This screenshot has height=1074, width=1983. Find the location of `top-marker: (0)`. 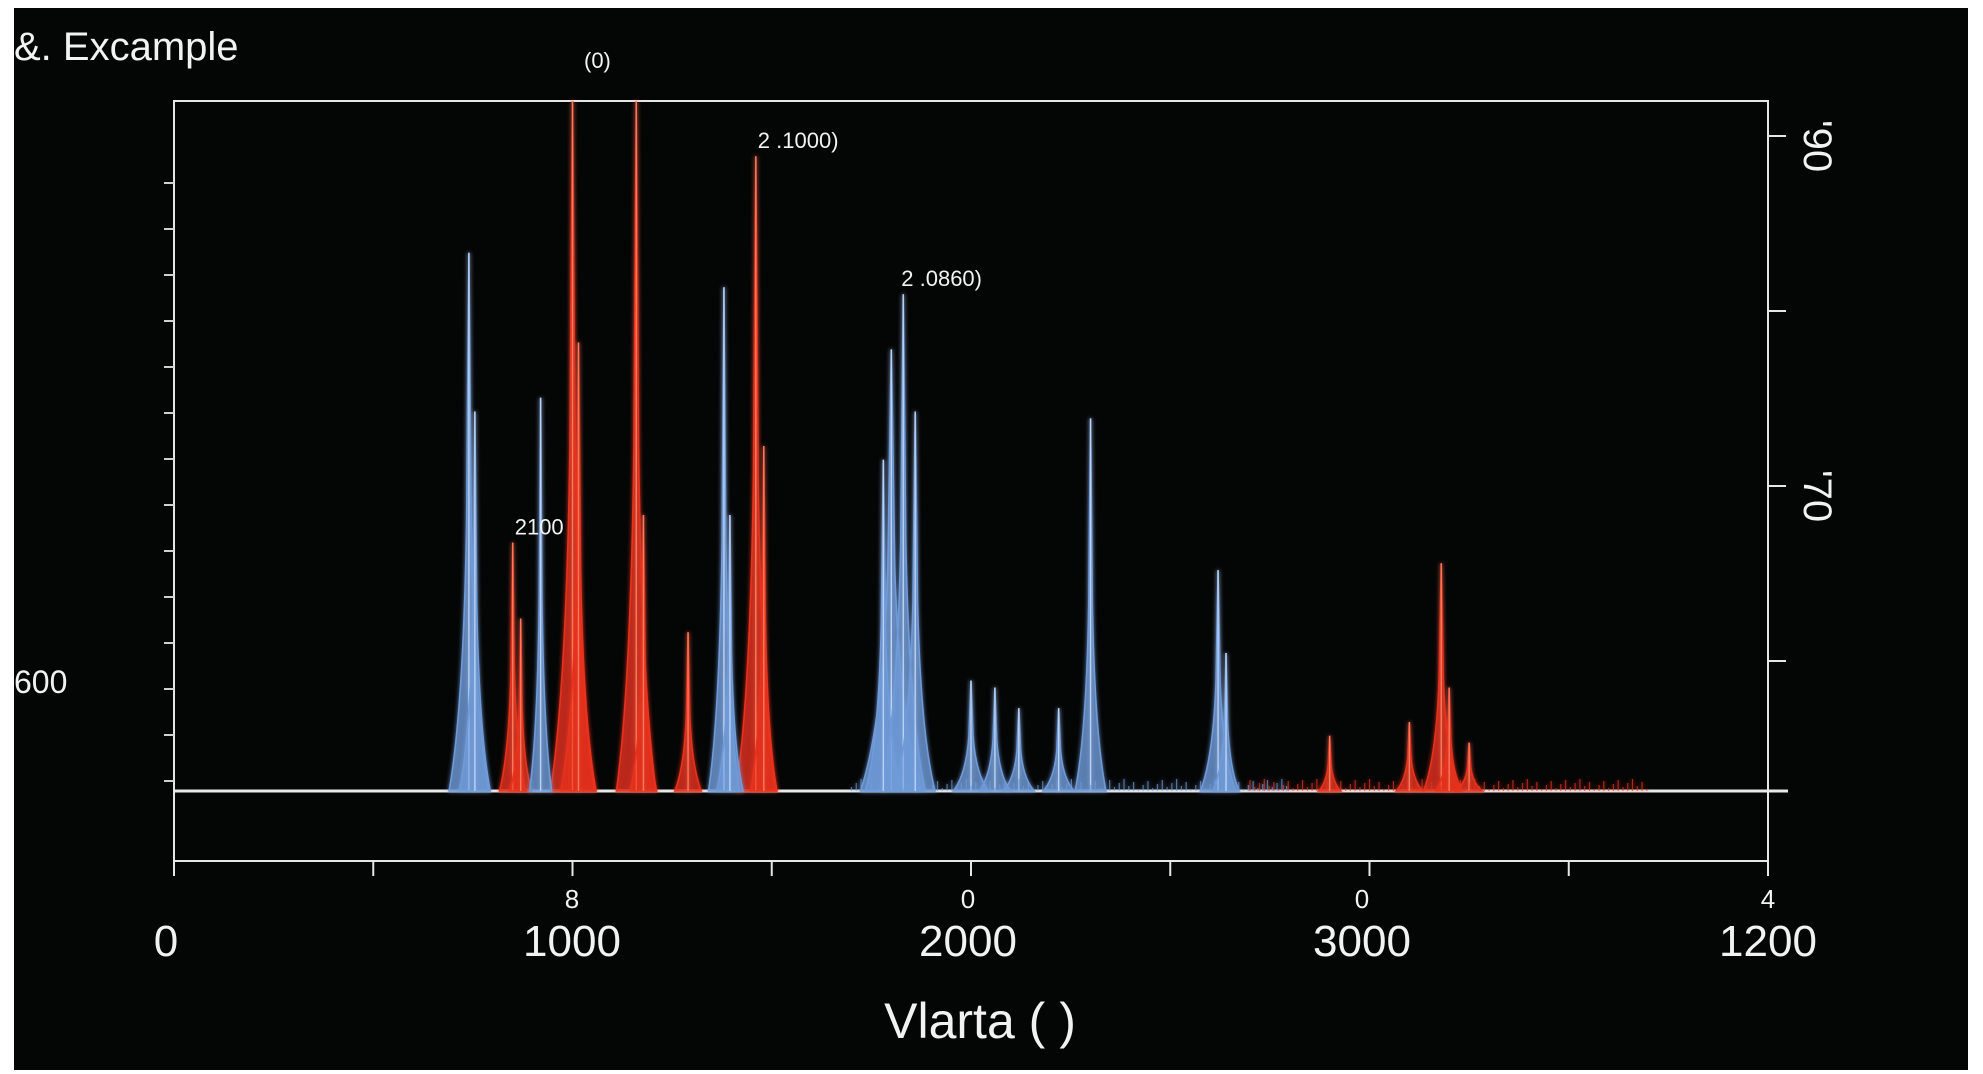

top-marker: (0) is located at coordinates (597, 60).